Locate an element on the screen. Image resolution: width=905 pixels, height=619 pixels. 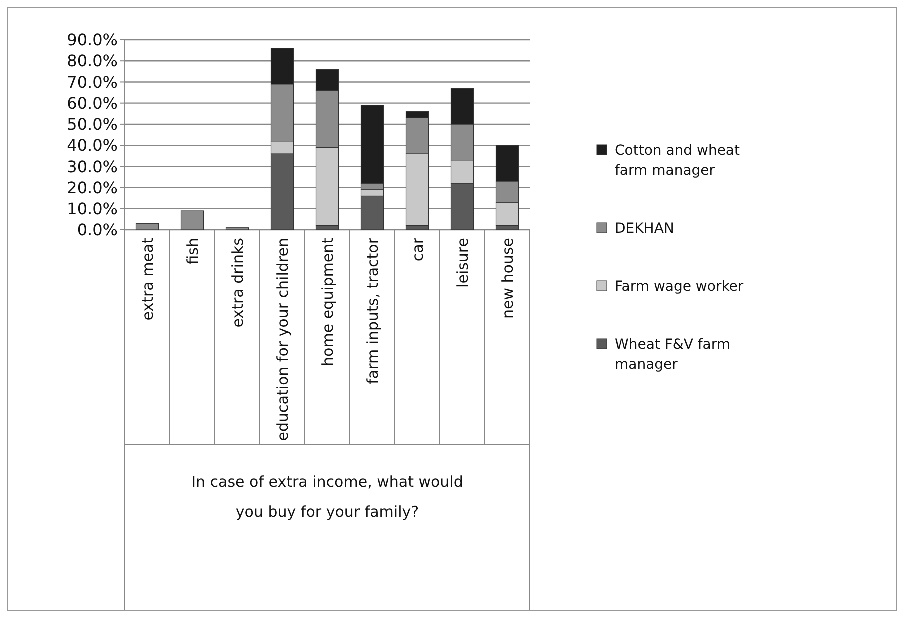
y-tick-label: 30.0% is located at coordinates (92, 166).